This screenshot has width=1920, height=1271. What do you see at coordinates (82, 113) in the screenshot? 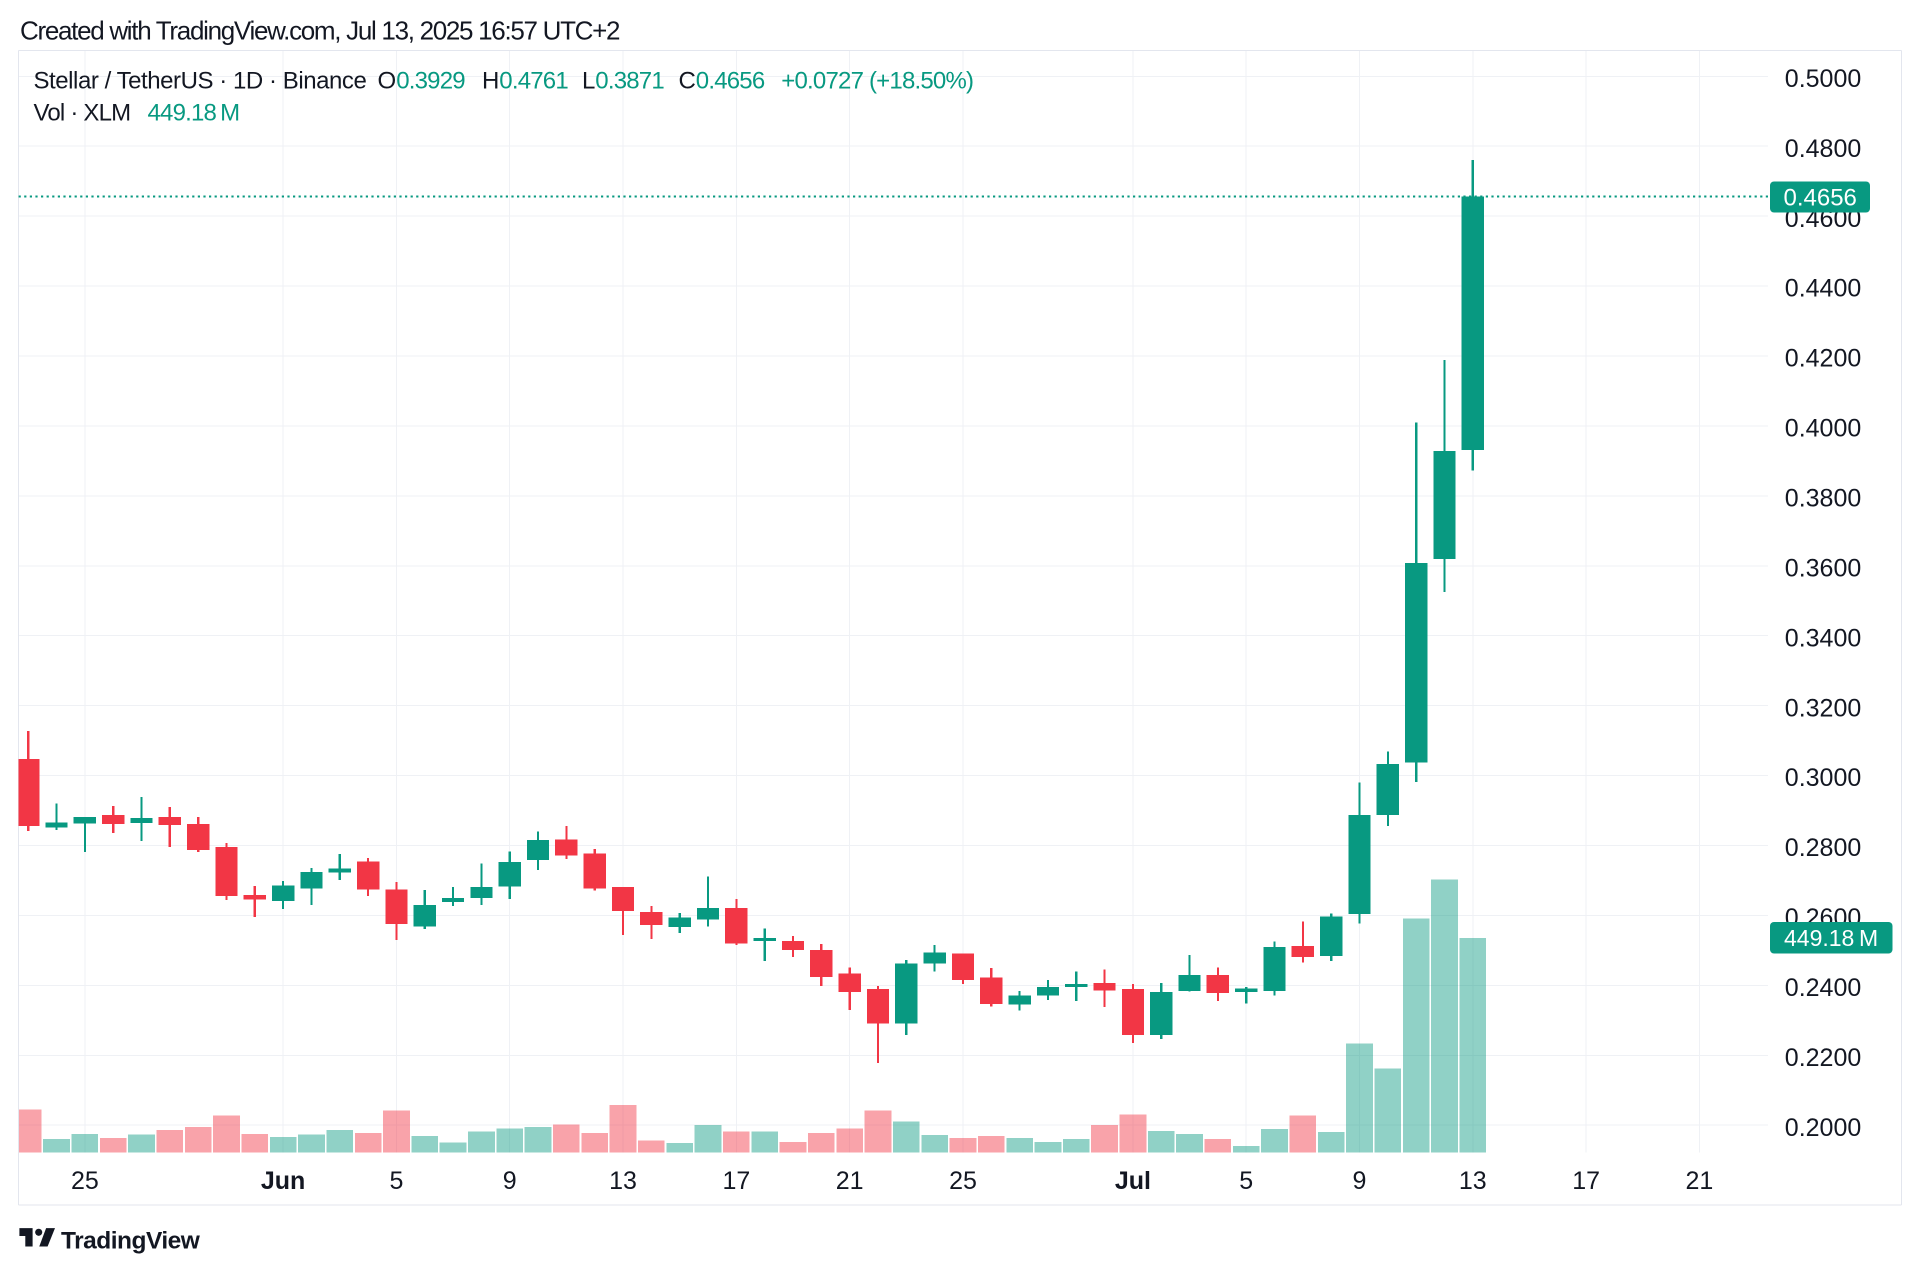
I see `svg-text: Vol · XLM` at bounding box center [82, 113].